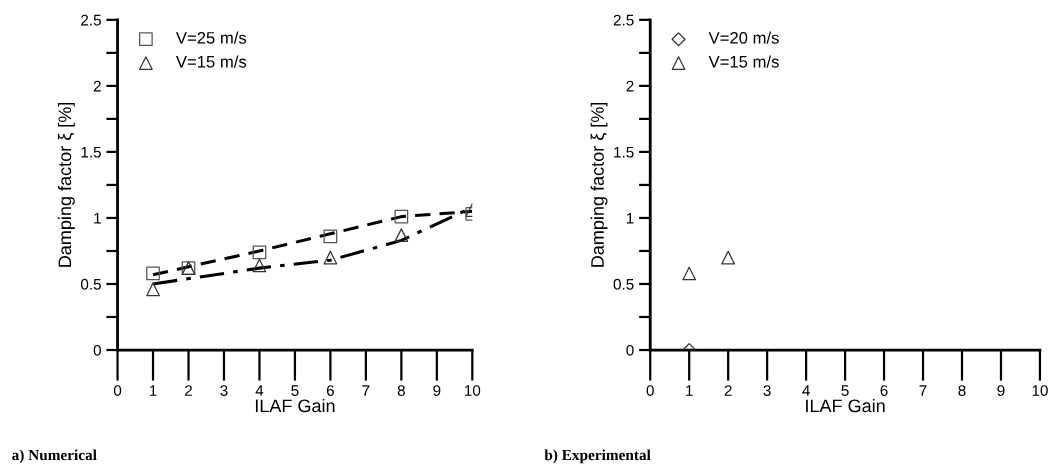 Image resolution: width=1059 pixels, height=467 pixels. I want to click on legend-label: V=25 m/s, so click(211, 37).